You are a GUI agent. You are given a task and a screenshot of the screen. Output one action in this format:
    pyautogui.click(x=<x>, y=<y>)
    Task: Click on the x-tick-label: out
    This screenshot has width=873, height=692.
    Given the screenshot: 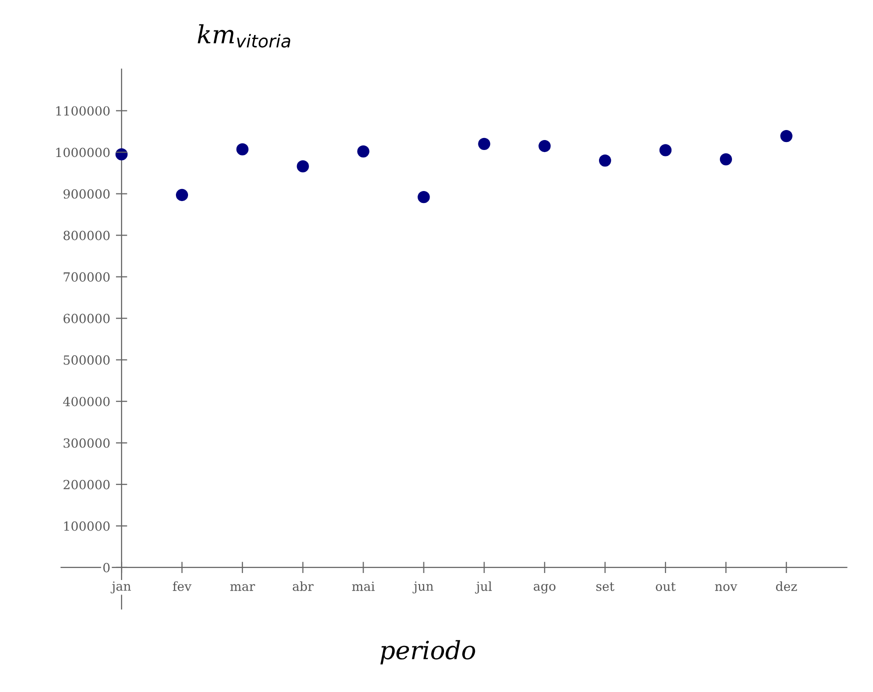 What is the action you would take?
    pyautogui.click(x=666, y=587)
    